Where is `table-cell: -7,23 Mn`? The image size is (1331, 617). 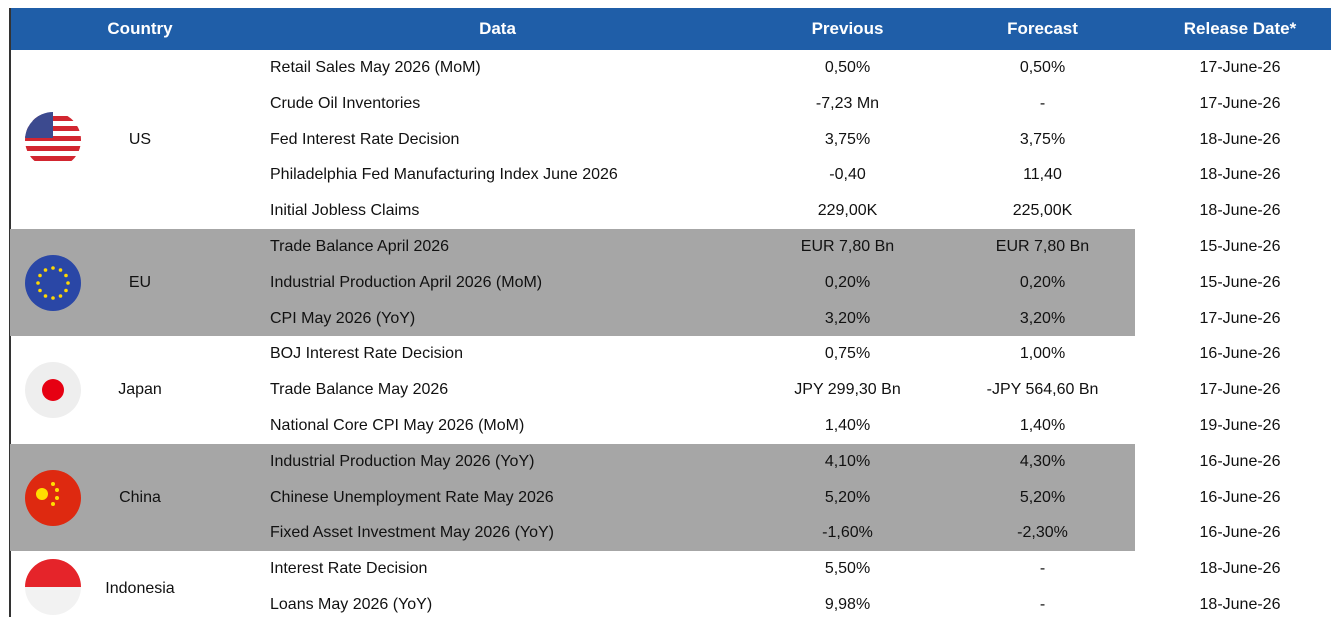
table-cell: -7,23 Mn is located at coordinates (847, 103).